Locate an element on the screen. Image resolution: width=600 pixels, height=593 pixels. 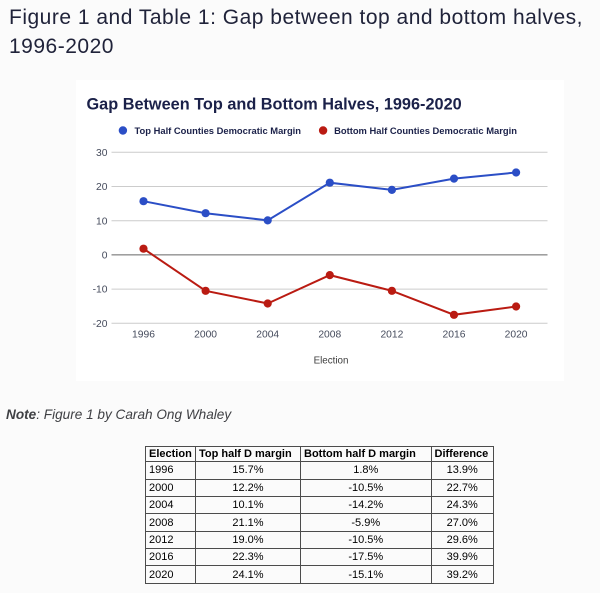
svg-text:Bottom Half Counties Democrati: Bottom Half Counties Democratic Margin is located at coordinates (425, 130).